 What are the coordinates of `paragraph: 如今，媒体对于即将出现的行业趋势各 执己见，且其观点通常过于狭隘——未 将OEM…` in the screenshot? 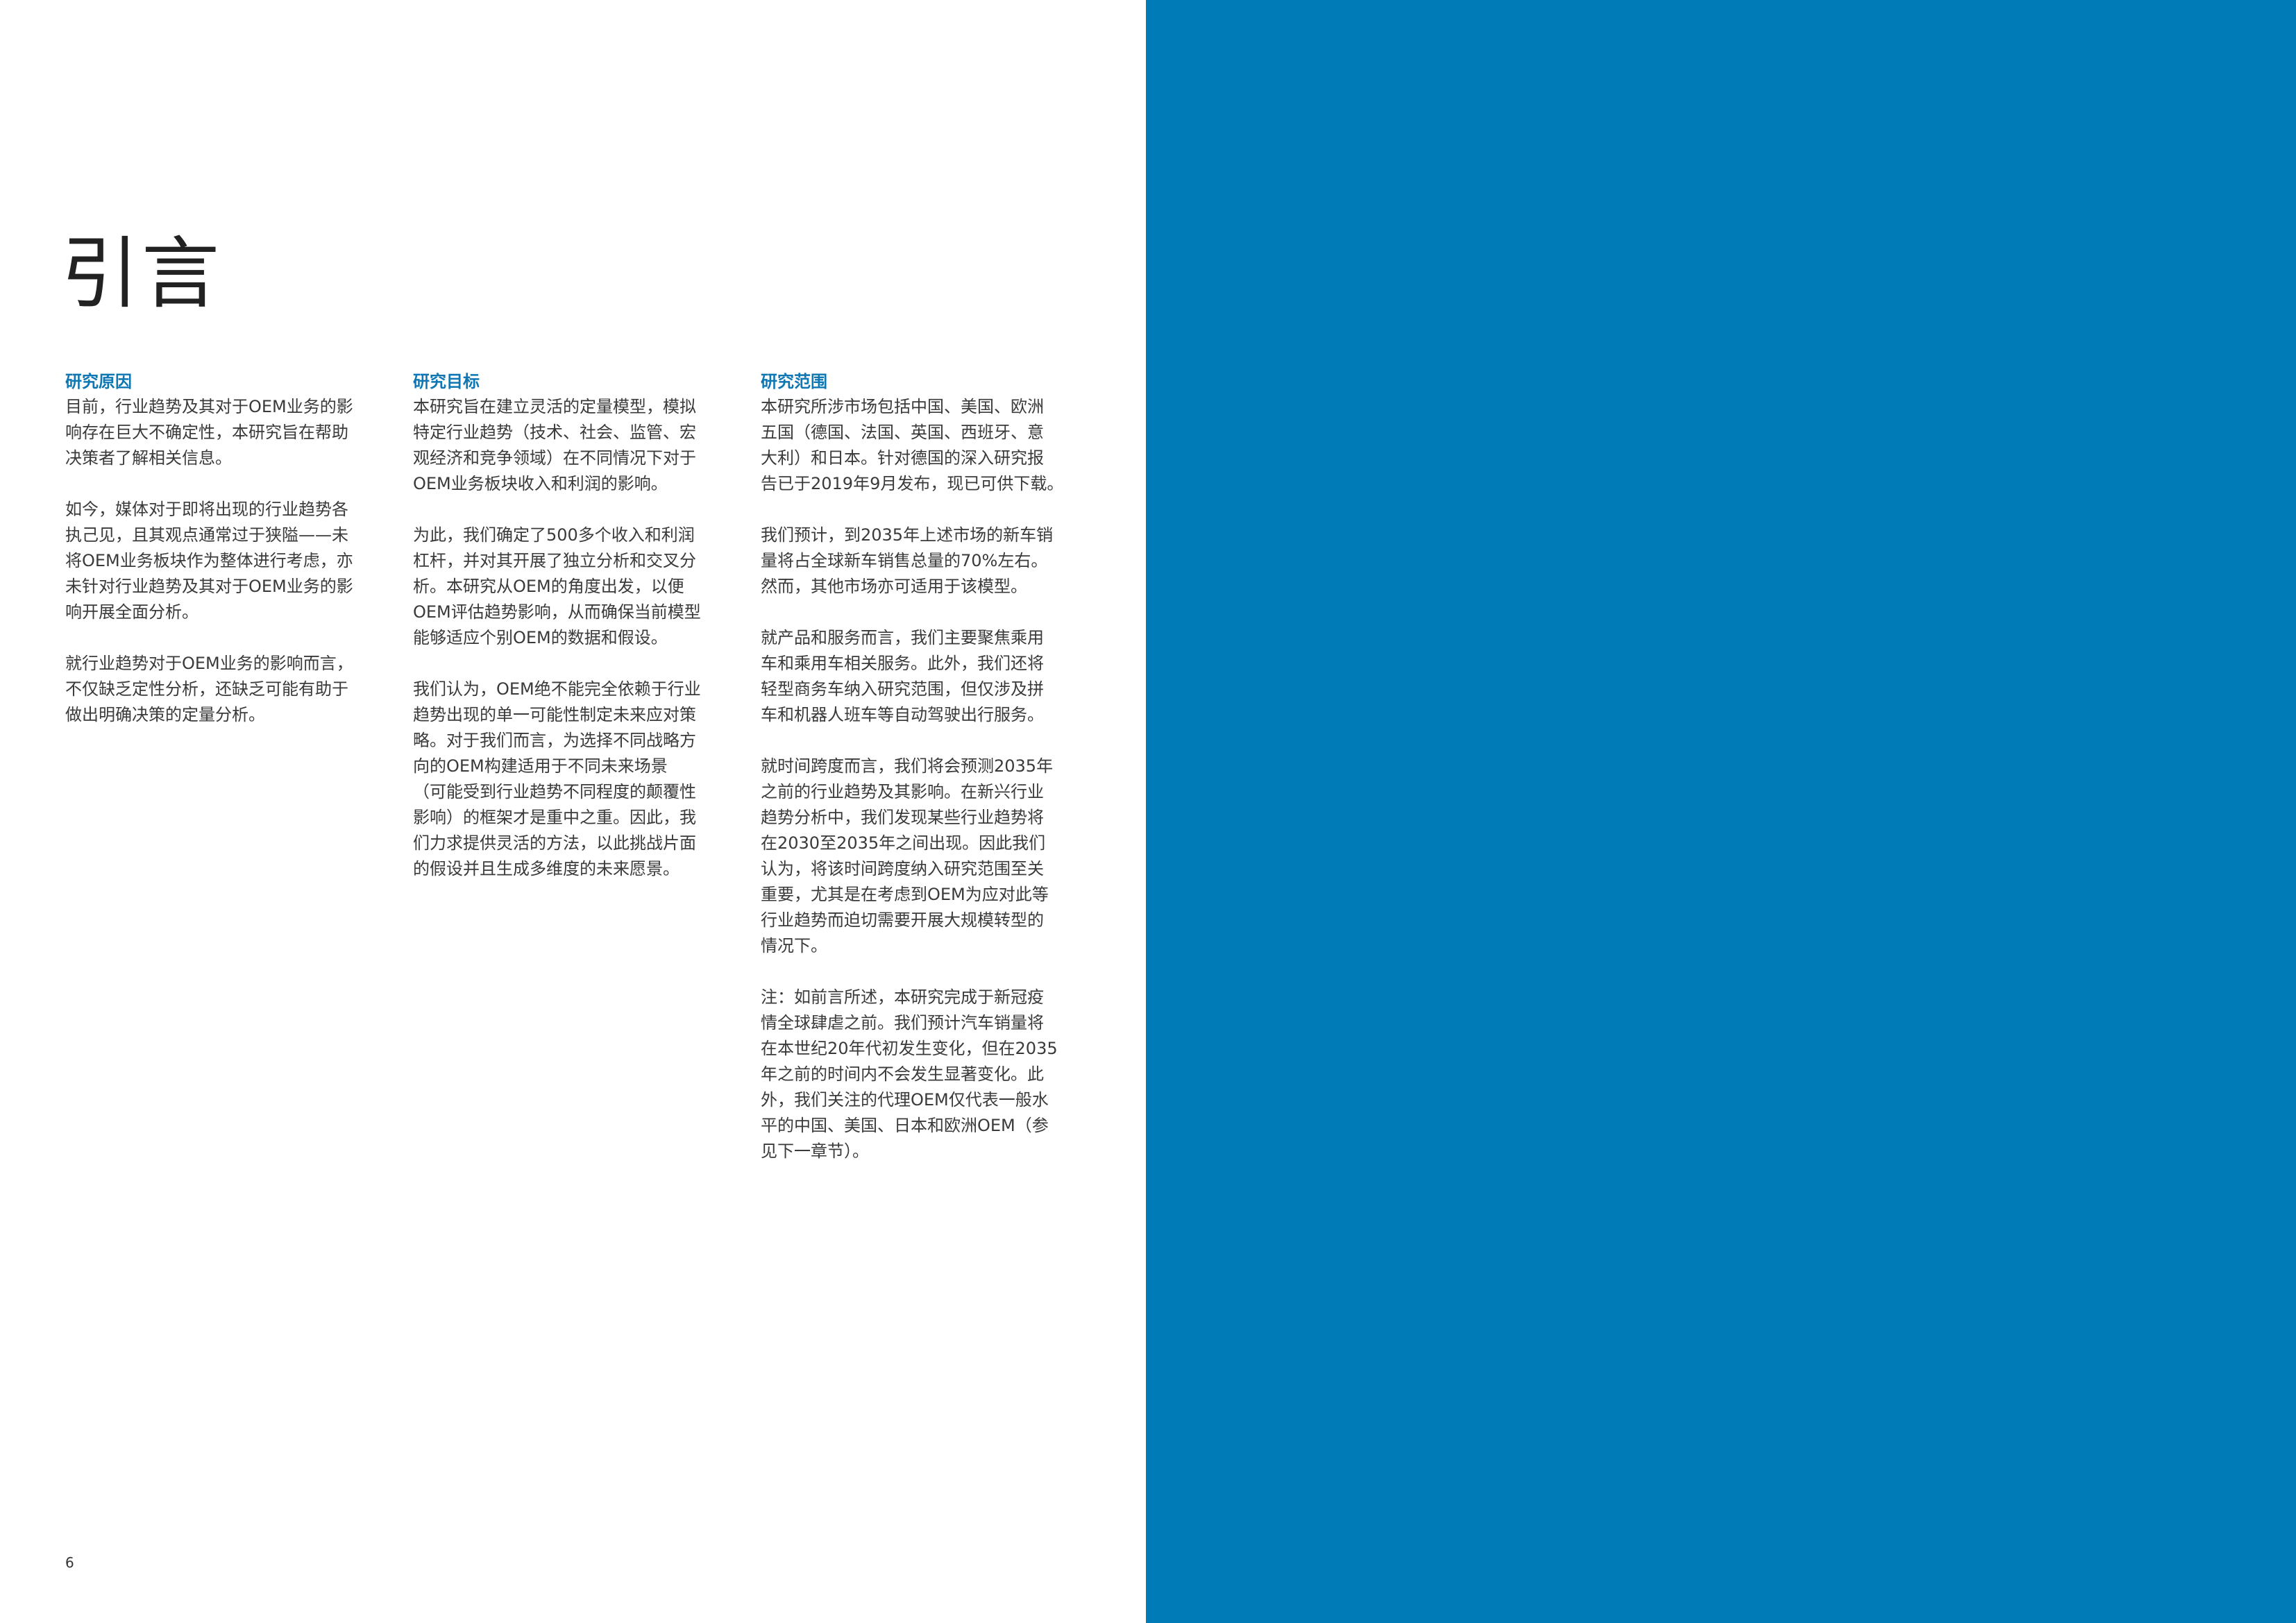 It's located at (209, 561).